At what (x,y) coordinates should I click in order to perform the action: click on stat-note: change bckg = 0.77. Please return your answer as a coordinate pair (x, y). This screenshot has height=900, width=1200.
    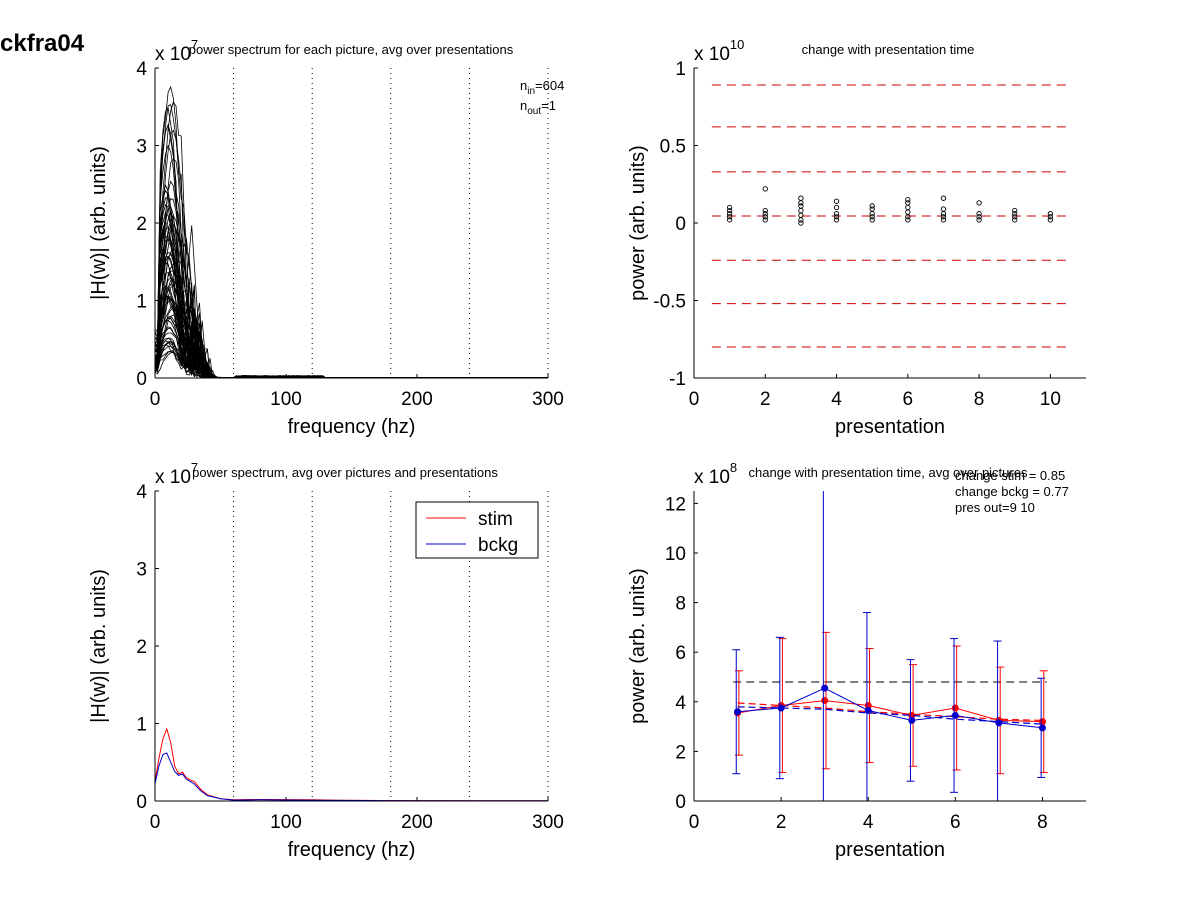
    Looking at the image, I should click on (1012, 491).